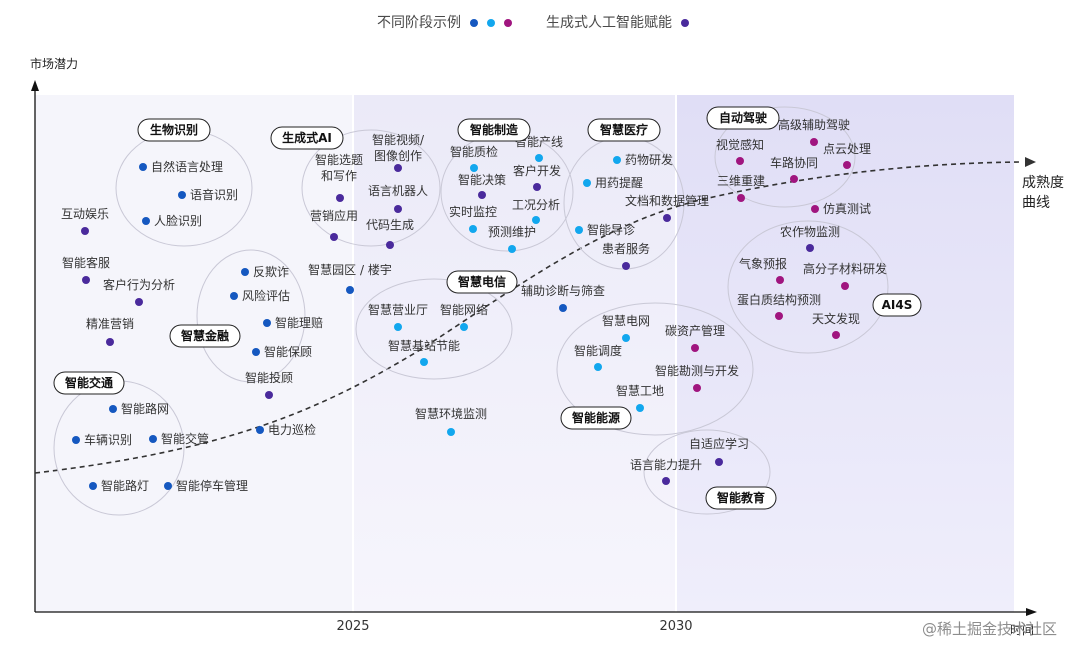  I want to click on point-label: 智能视频/图像创作, so click(398, 147).